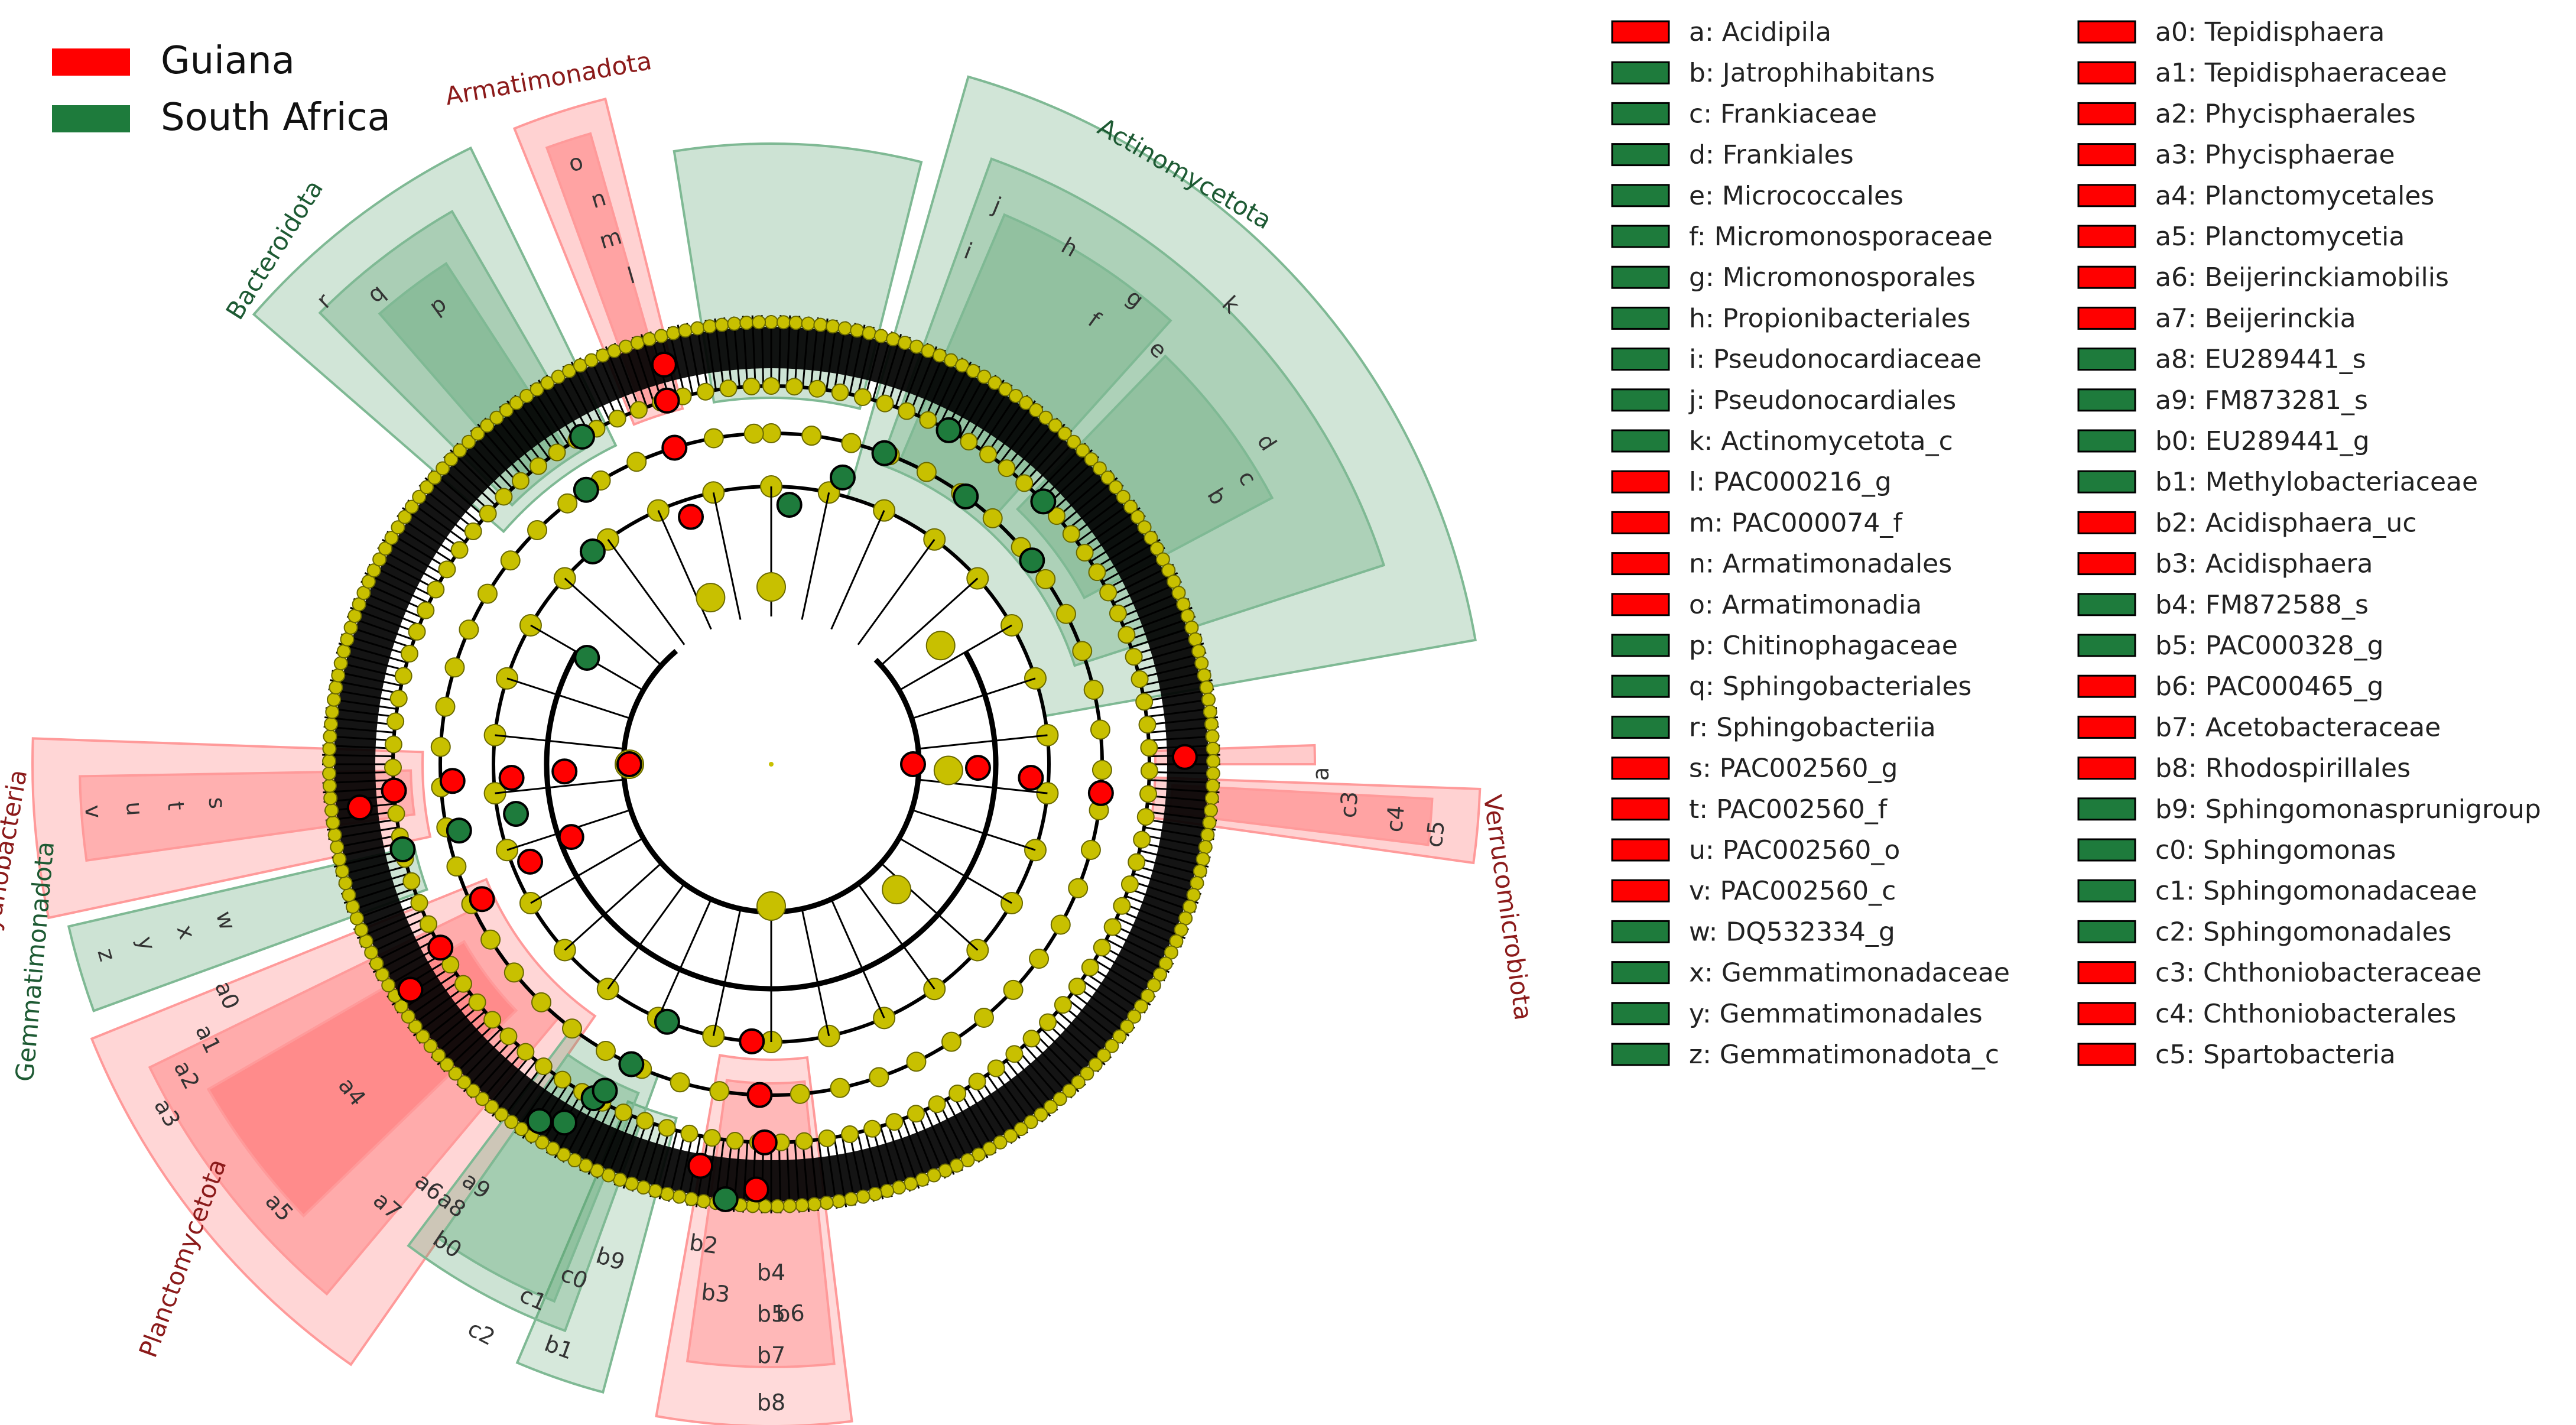  I want to click on taxa-swatch-c0, so click(2106, 850).